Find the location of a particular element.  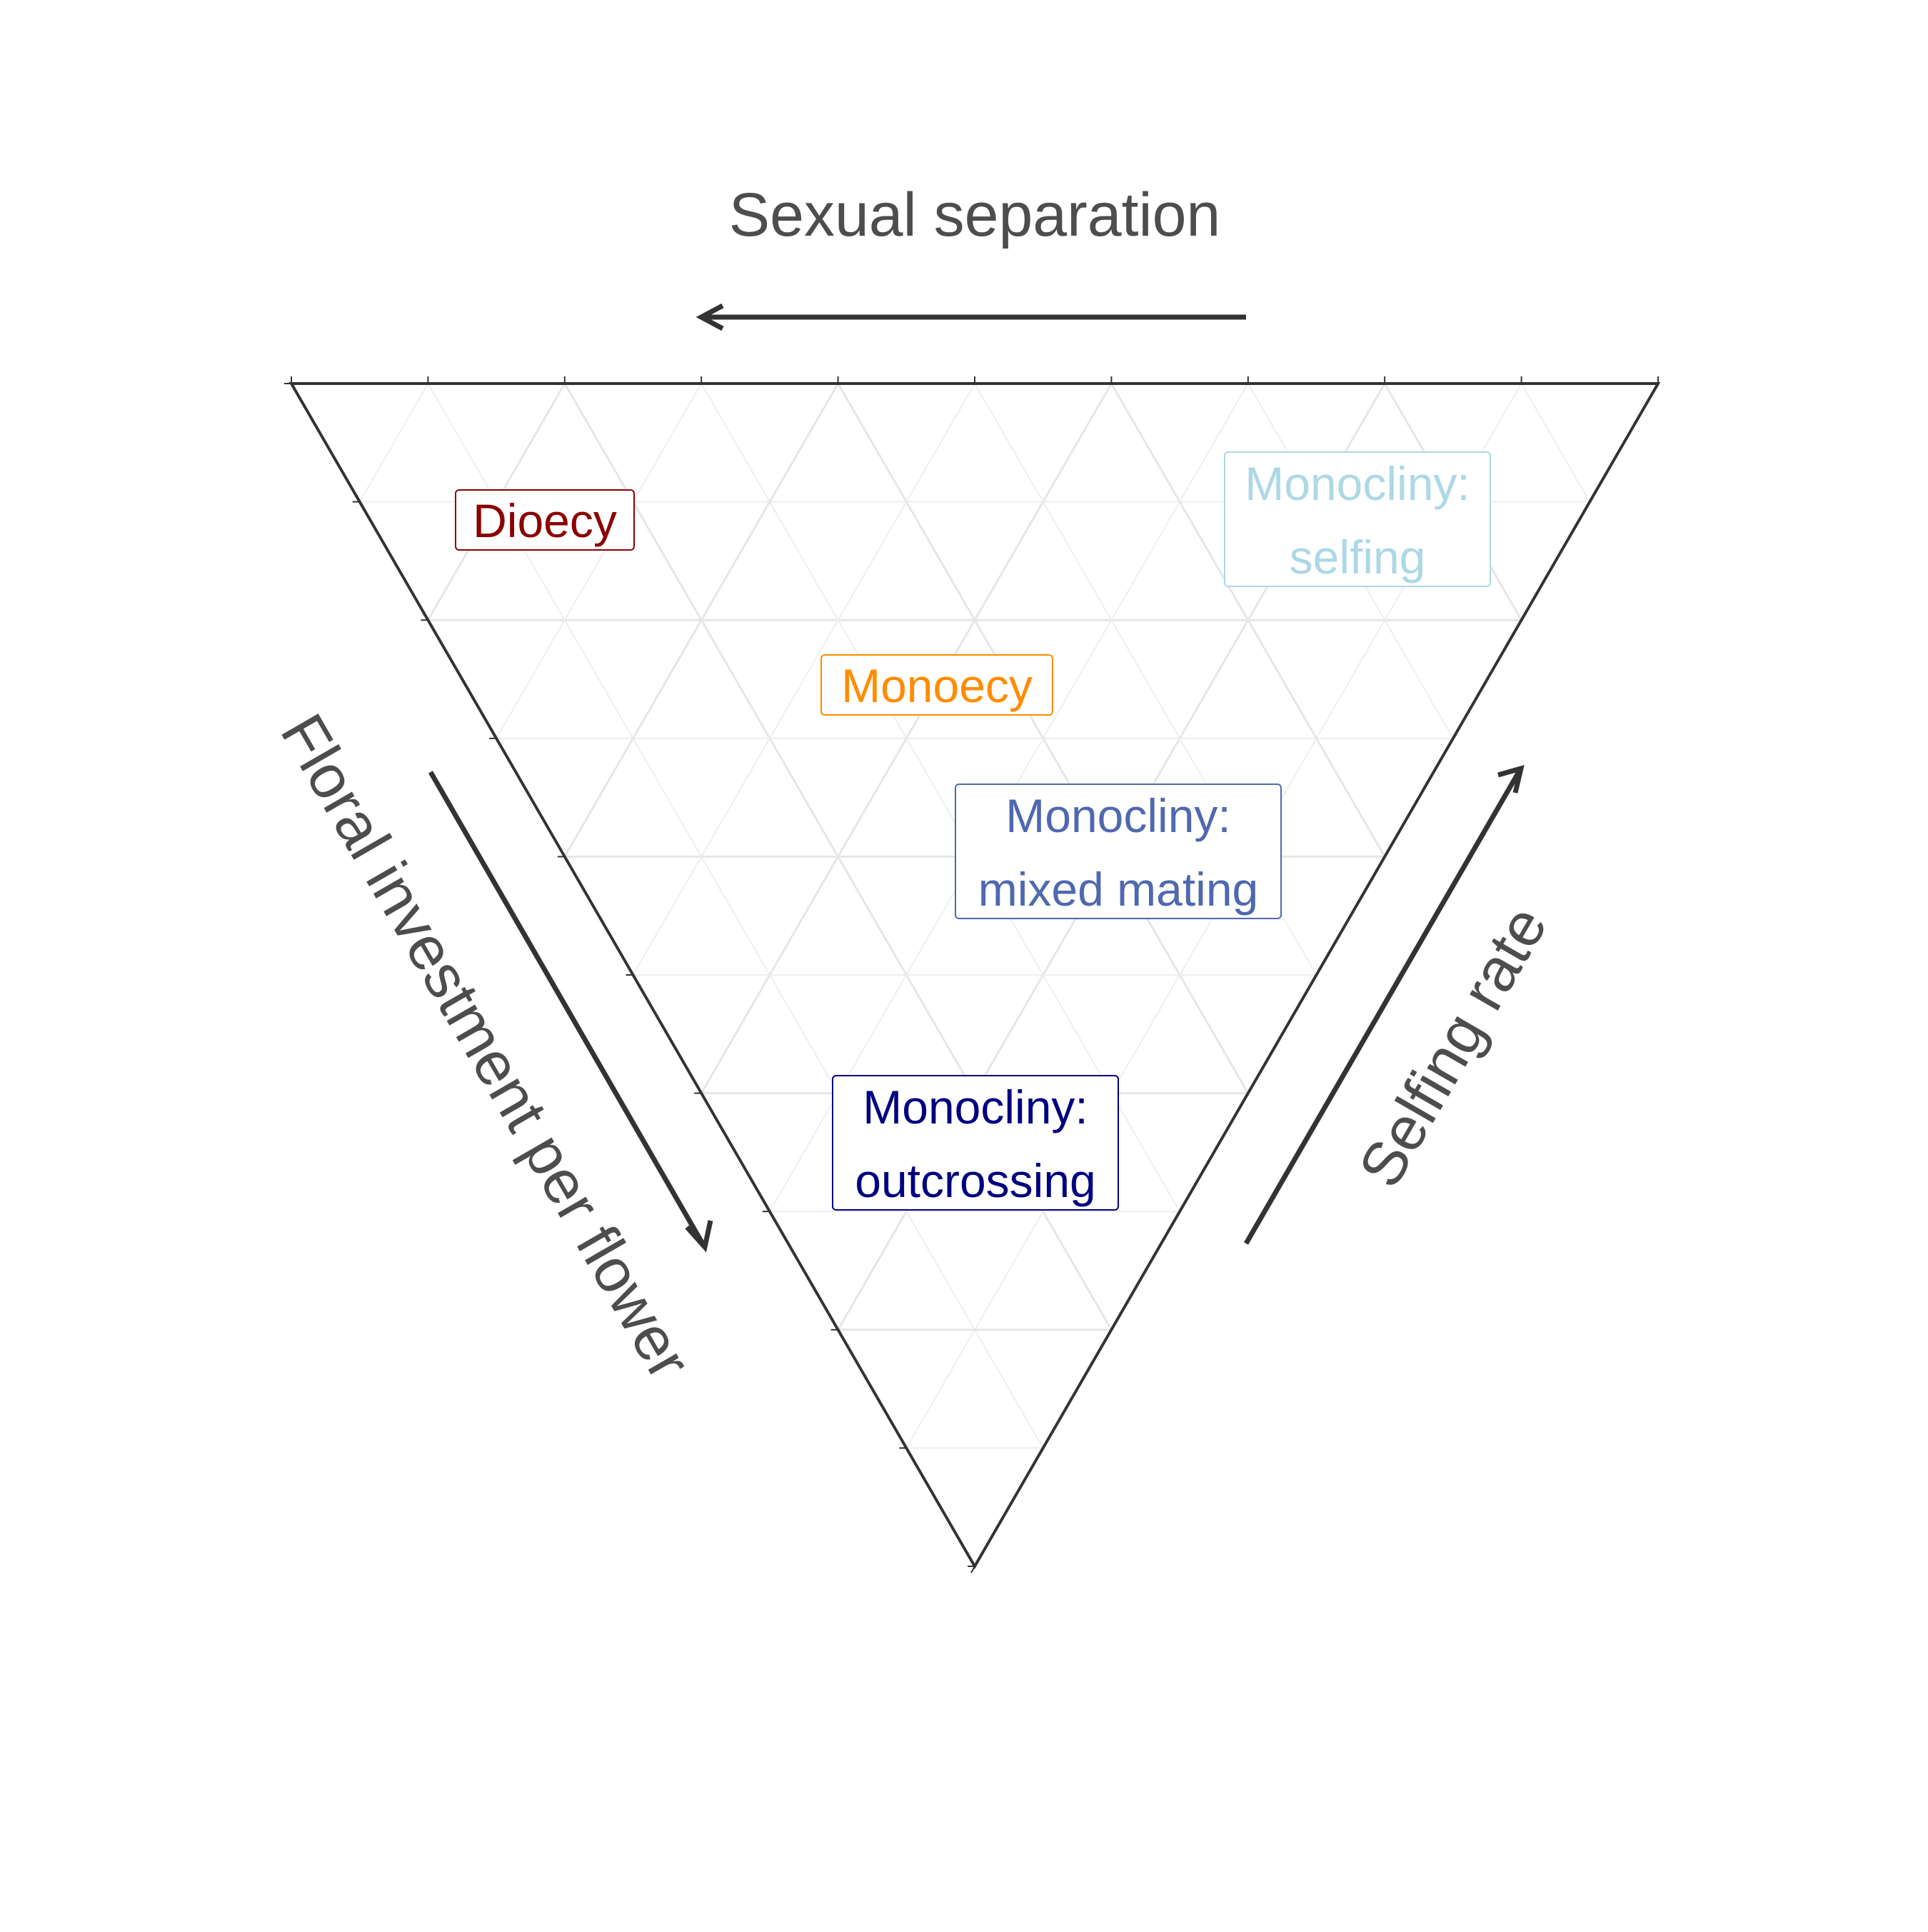

top-axis-title: Sexual separation is located at coordinates (974, 215).